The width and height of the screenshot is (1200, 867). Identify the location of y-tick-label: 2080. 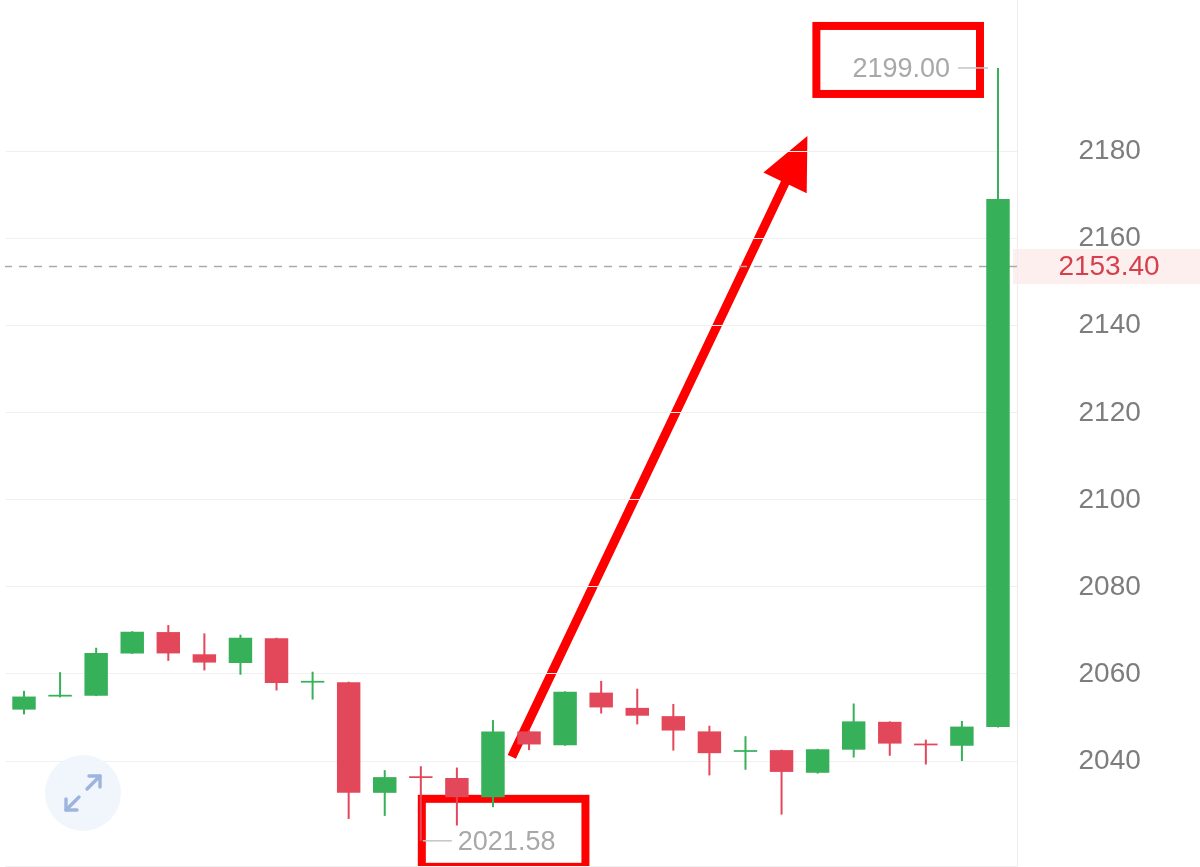
(1109, 585).